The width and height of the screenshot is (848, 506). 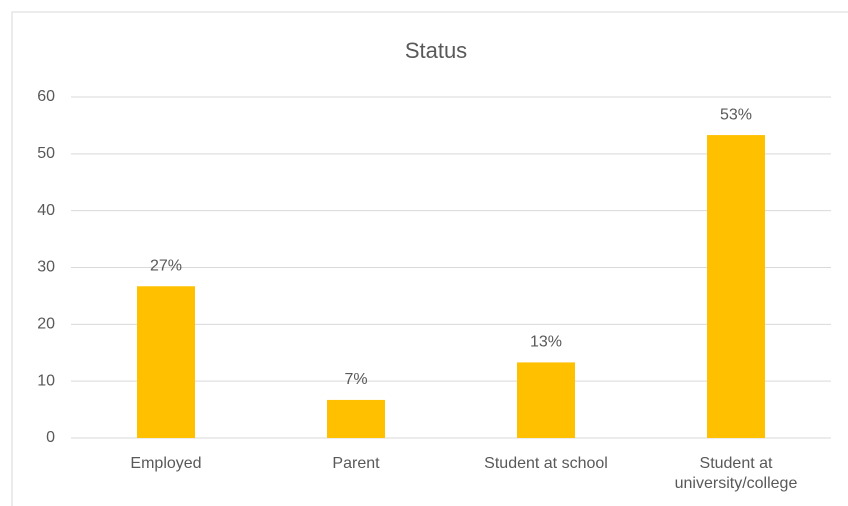 What do you see at coordinates (736, 473) in the screenshot?
I see `x-tick-label: Student at university/college` at bounding box center [736, 473].